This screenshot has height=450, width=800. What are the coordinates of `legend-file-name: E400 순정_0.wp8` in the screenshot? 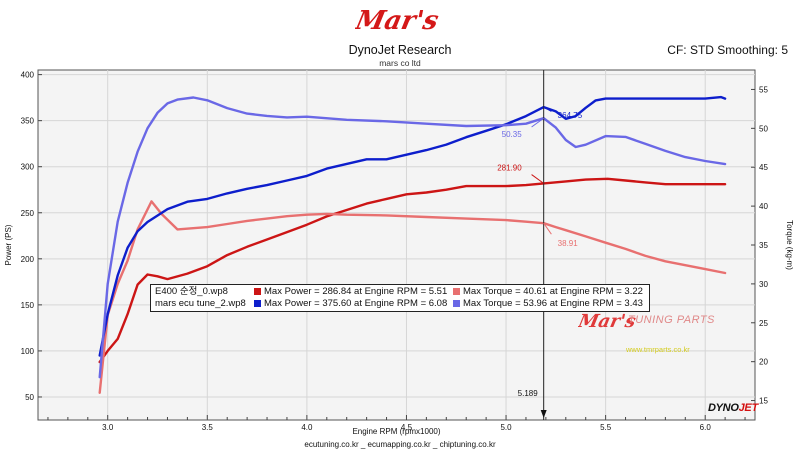 It's located at (191, 291).